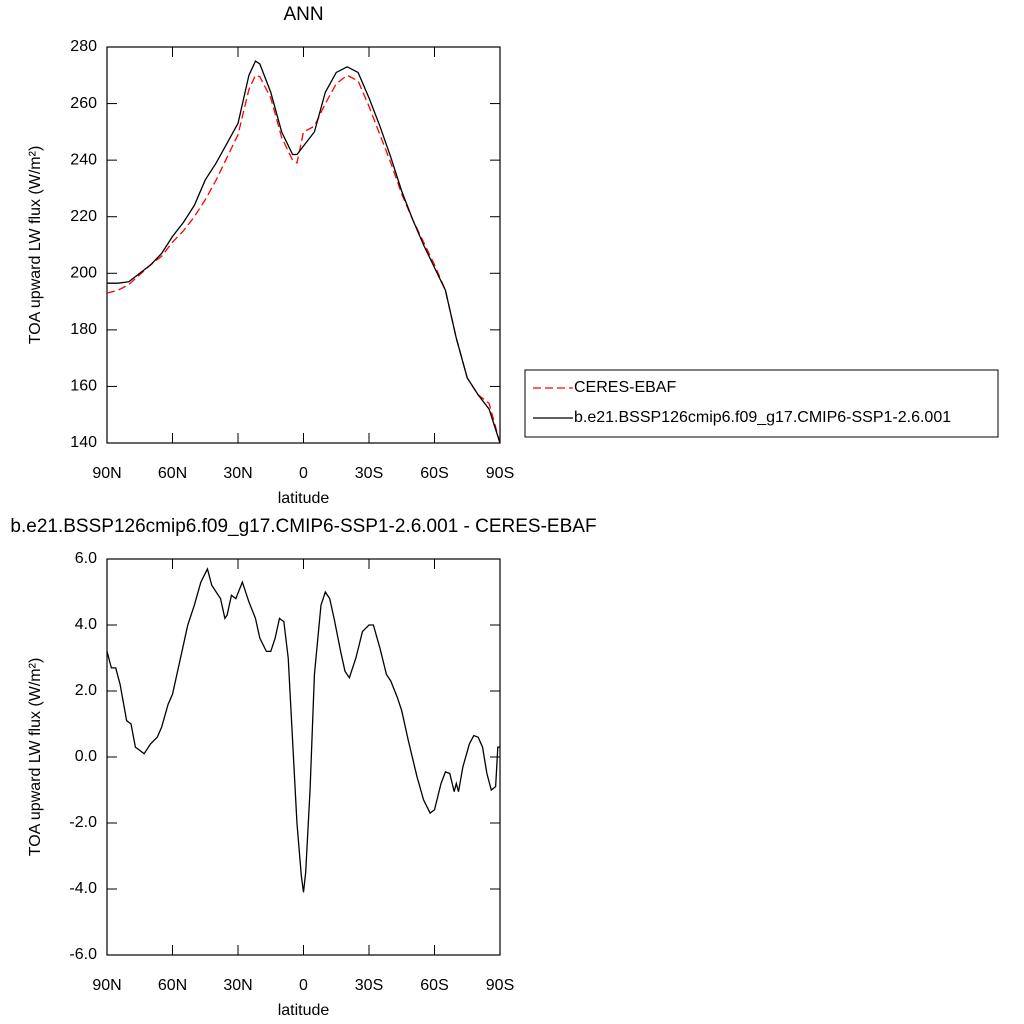  Describe the element at coordinates (86, 558) in the screenshot. I see `y-tick-label: 6.0` at that location.